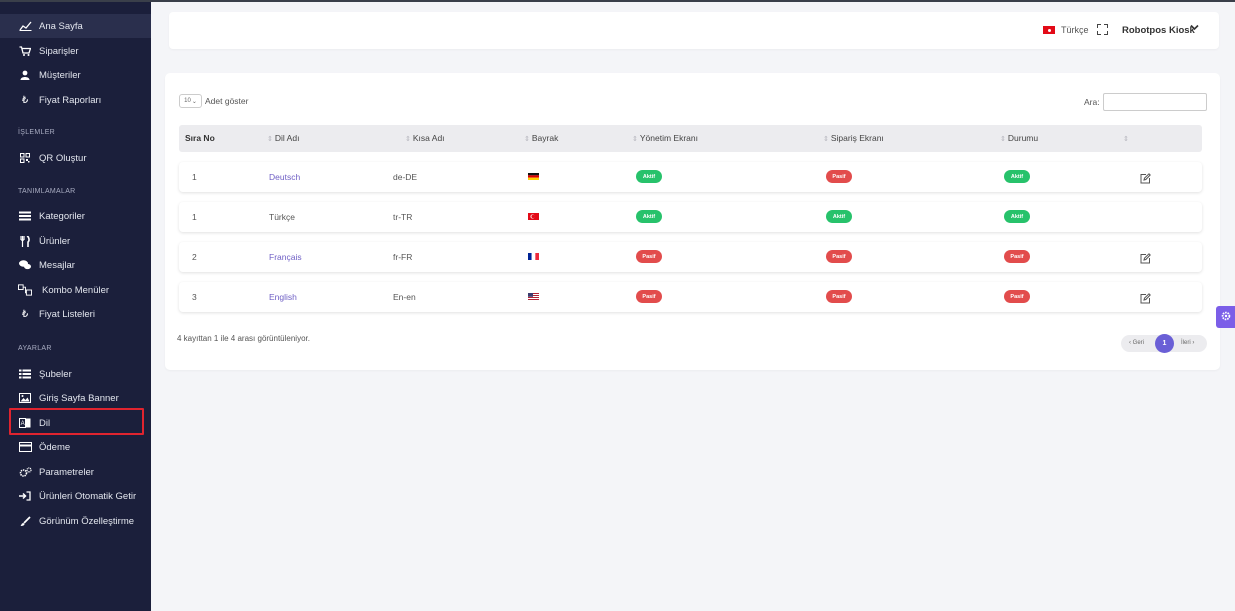  What do you see at coordinates (1075, 30) in the screenshot?
I see `language-selector: Türkçe` at bounding box center [1075, 30].